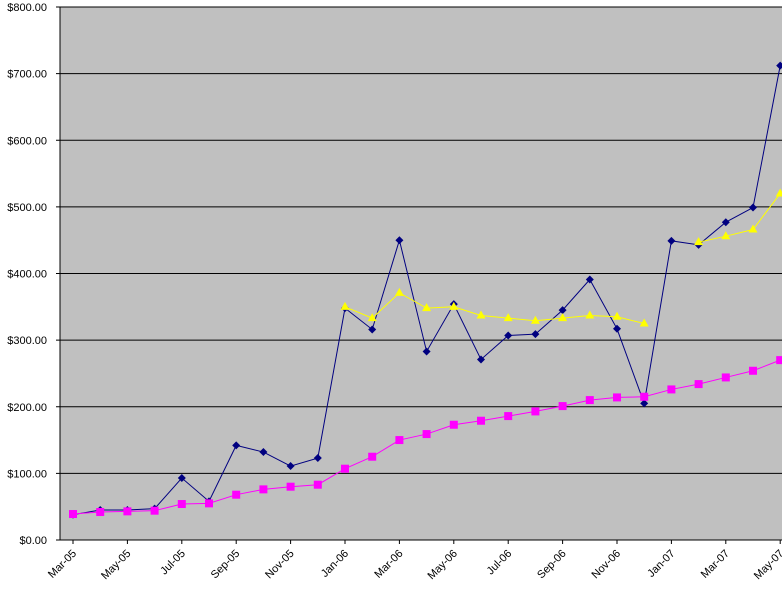  Describe the element at coordinates (27, 474) in the screenshot. I see `y-tick-label: $100.00` at that location.